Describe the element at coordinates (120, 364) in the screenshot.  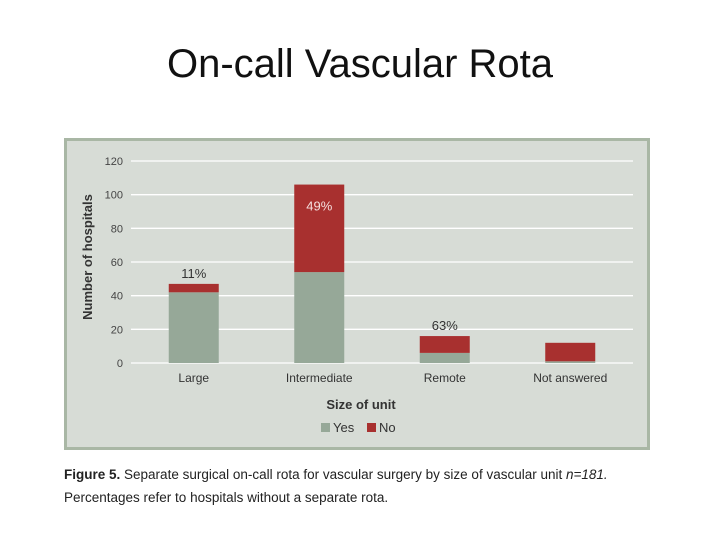
I see `y-tick-label: 0` at that location.